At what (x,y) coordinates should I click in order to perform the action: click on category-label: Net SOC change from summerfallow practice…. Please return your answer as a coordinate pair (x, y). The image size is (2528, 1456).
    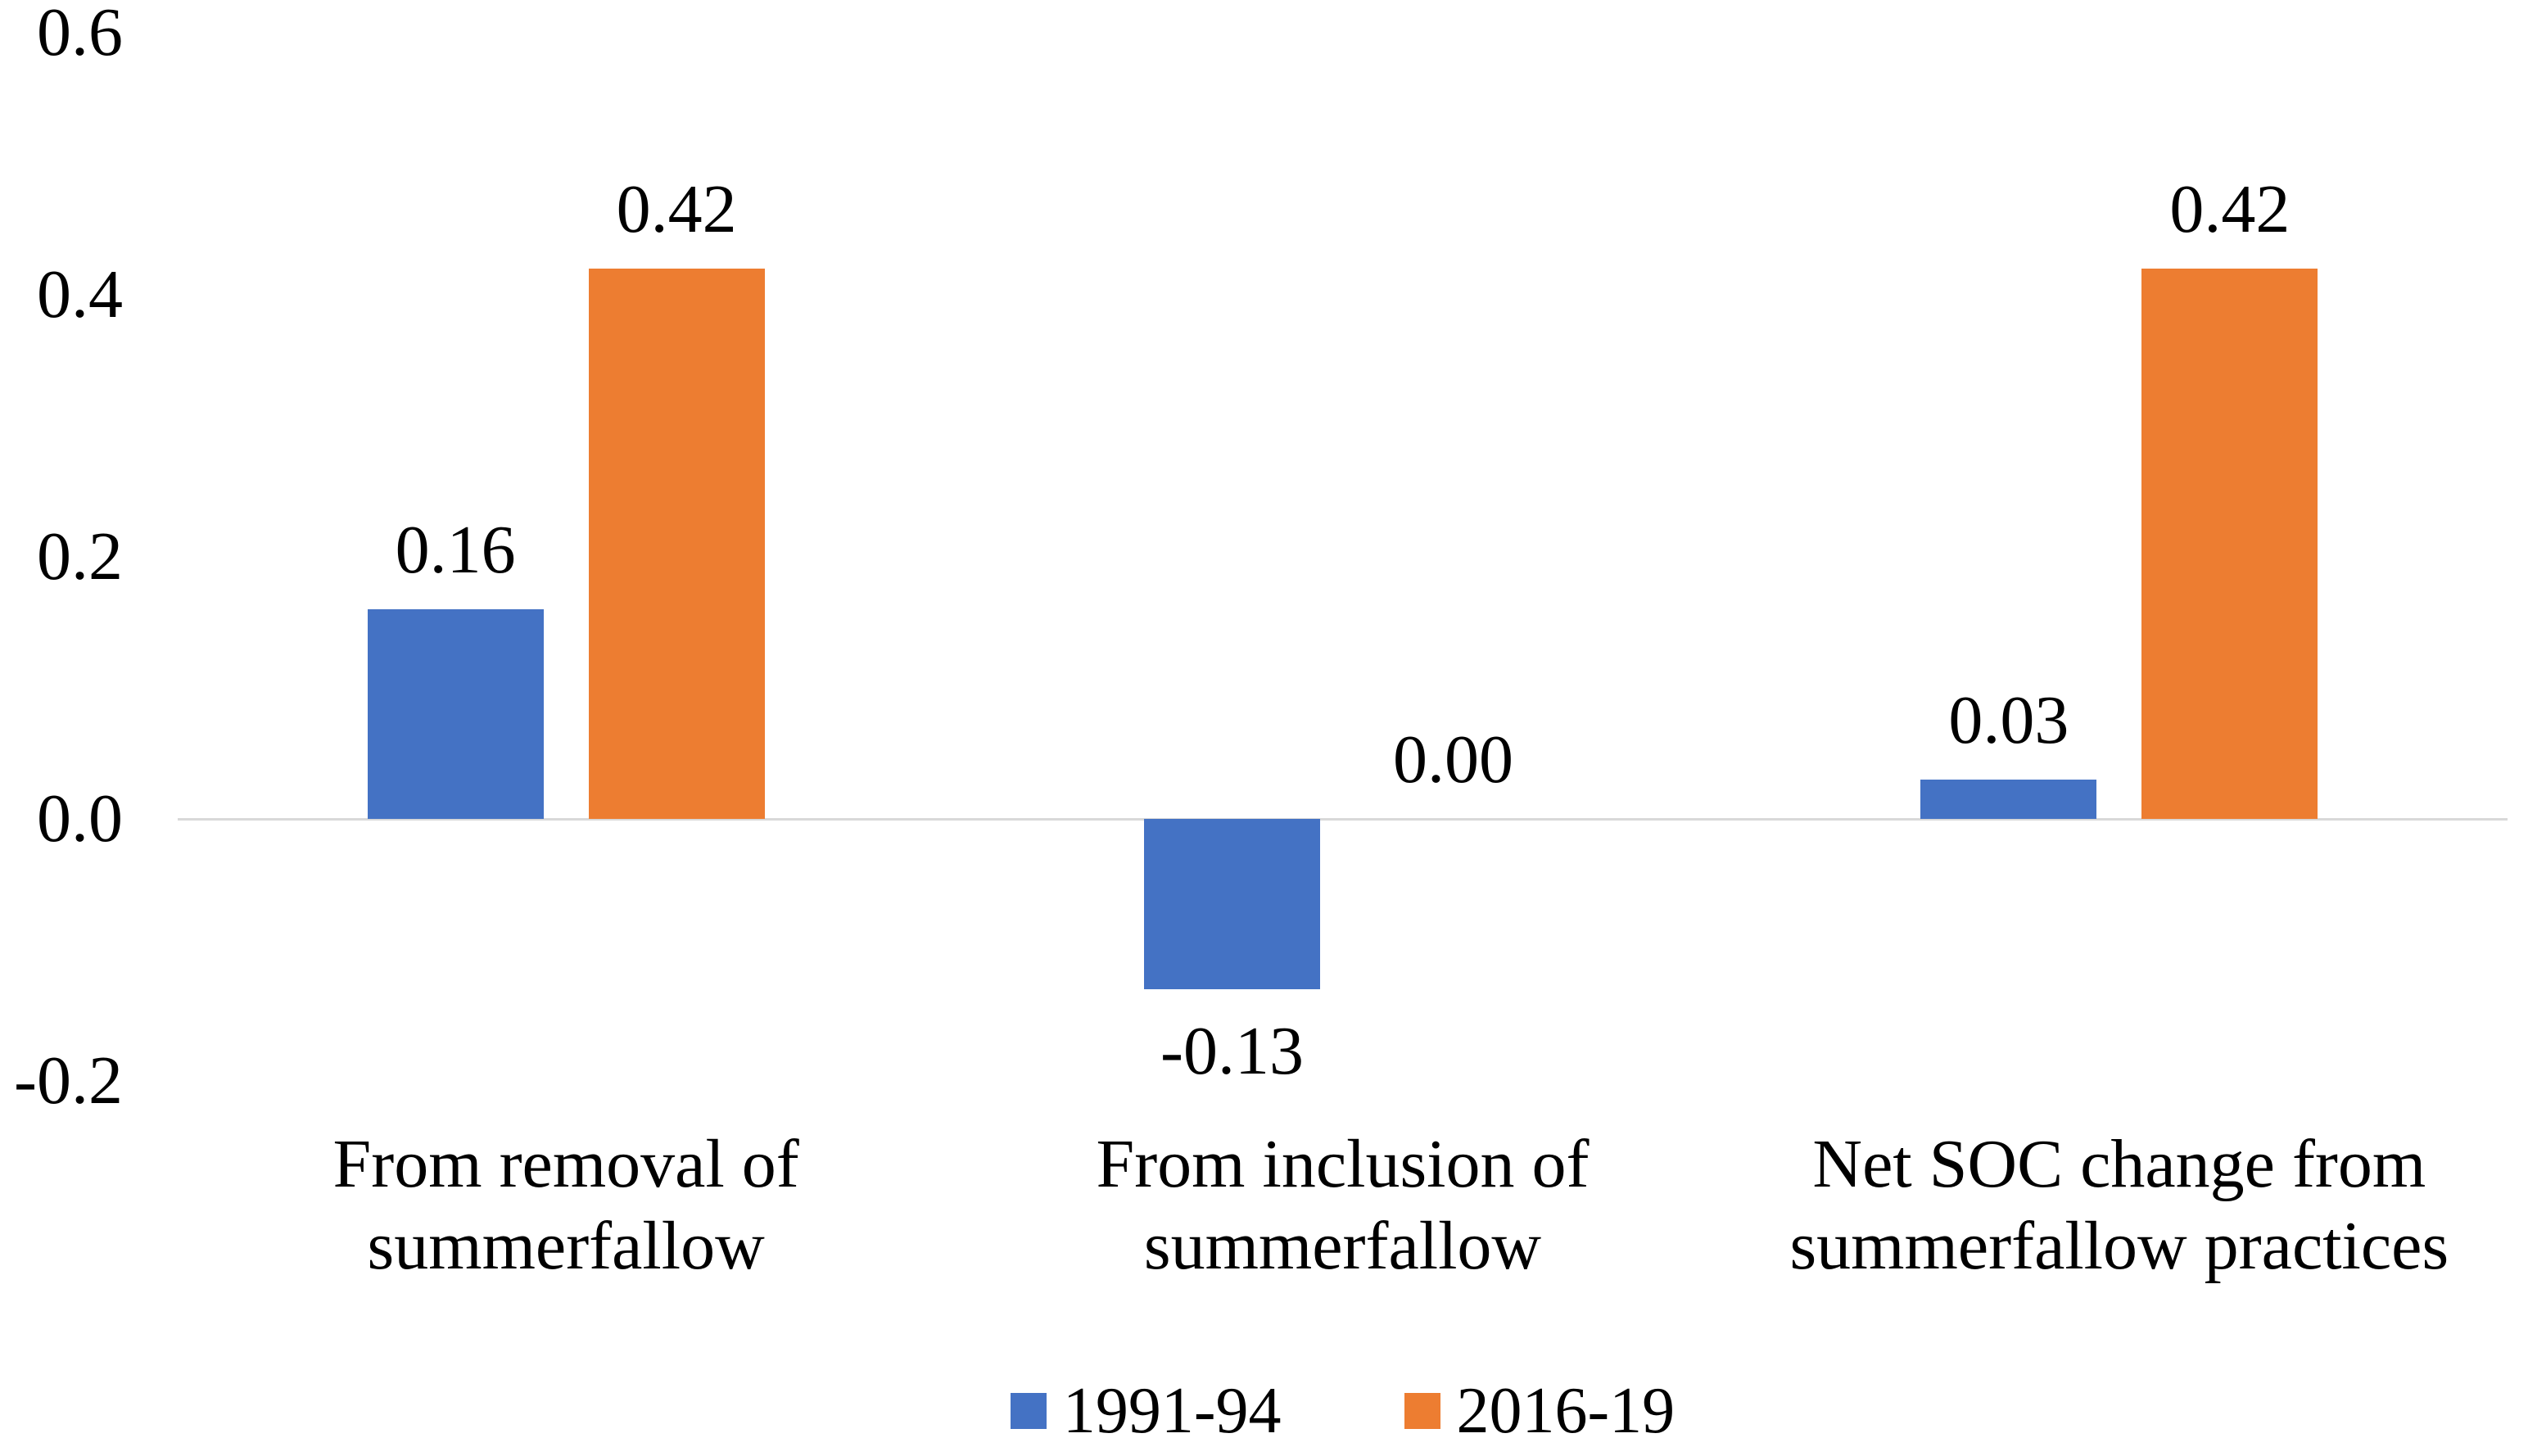
    Looking at the image, I should click on (2119, 1205).